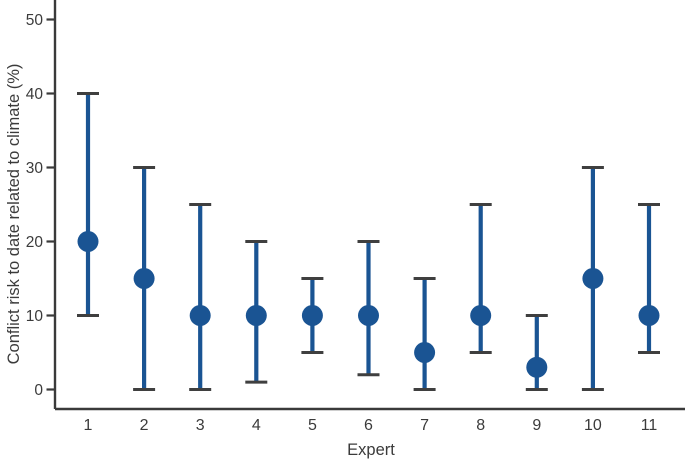 This screenshot has height=460, width=685. I want to click on x-tick-label: 3, so click(200, 425).